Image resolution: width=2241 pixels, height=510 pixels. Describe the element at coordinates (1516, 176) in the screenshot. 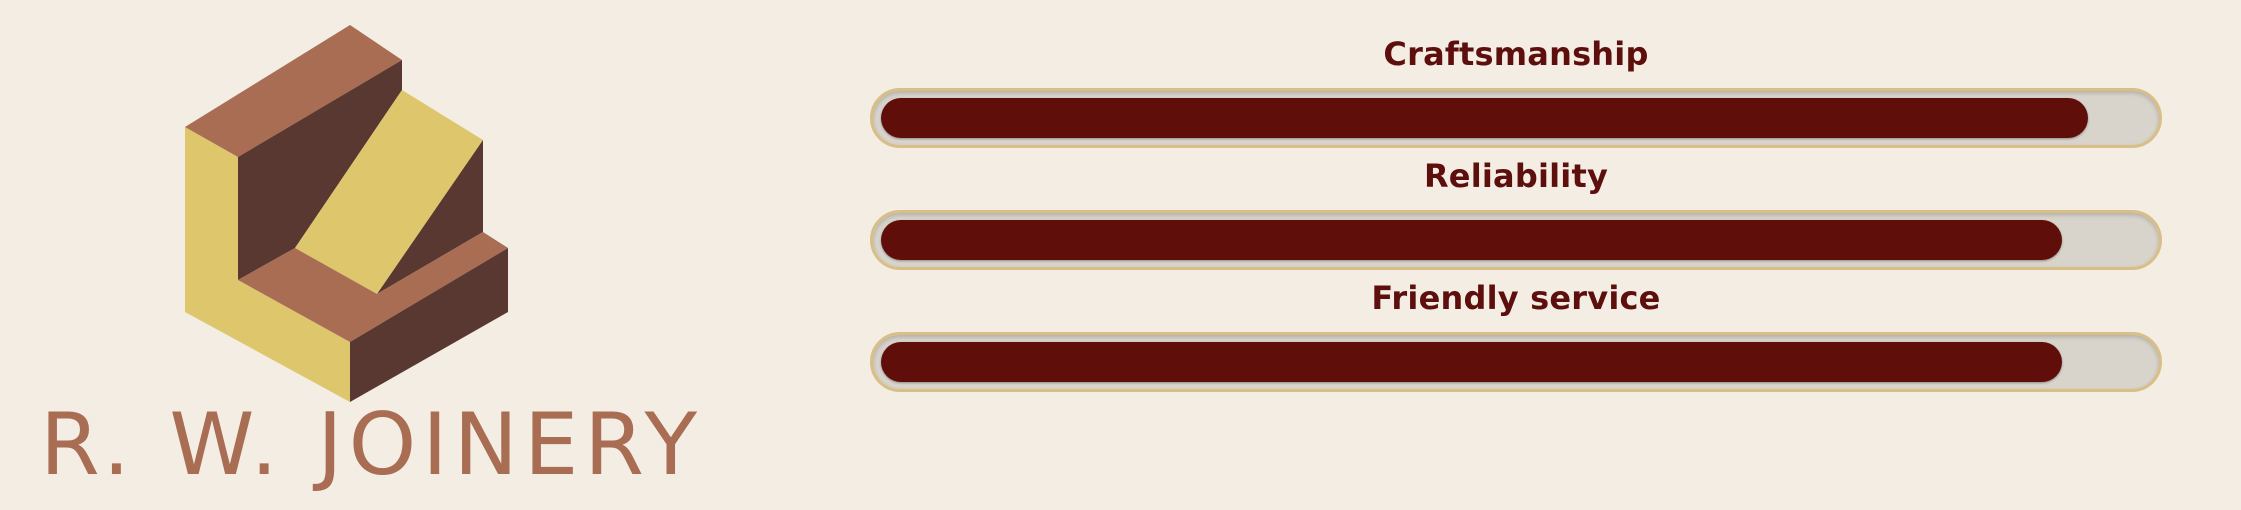

I see `skill-label: Reliability` at that location.